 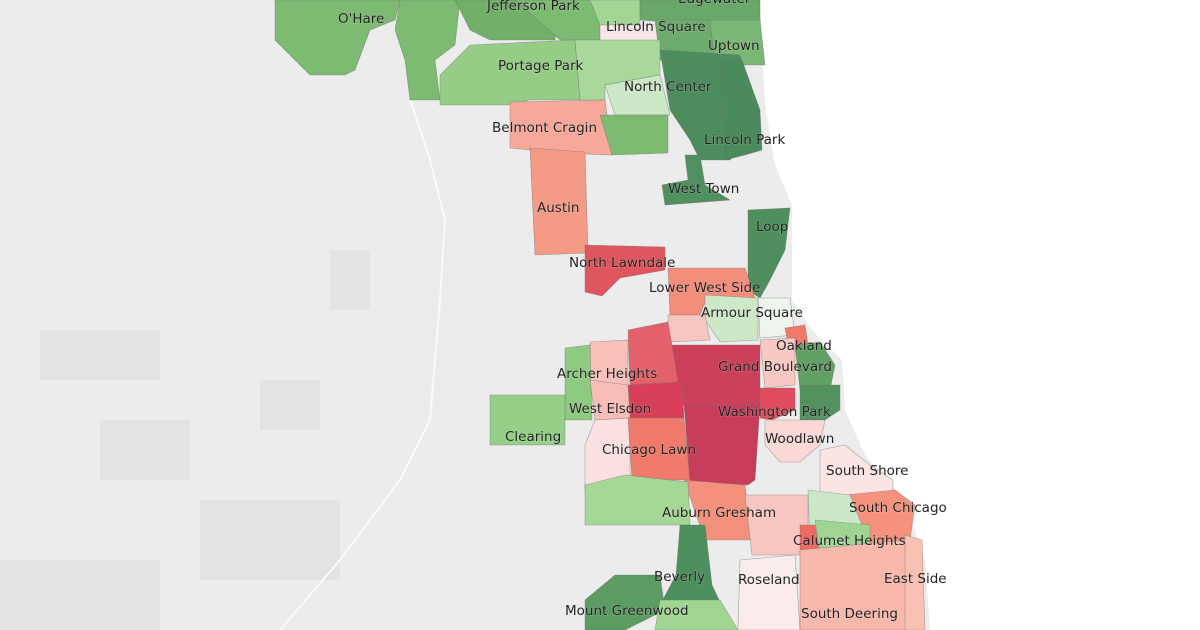 What do you see at coordinates (722, 445) in the screenshot?
I see `community-area-englewood` at bounding box center [722, 445].